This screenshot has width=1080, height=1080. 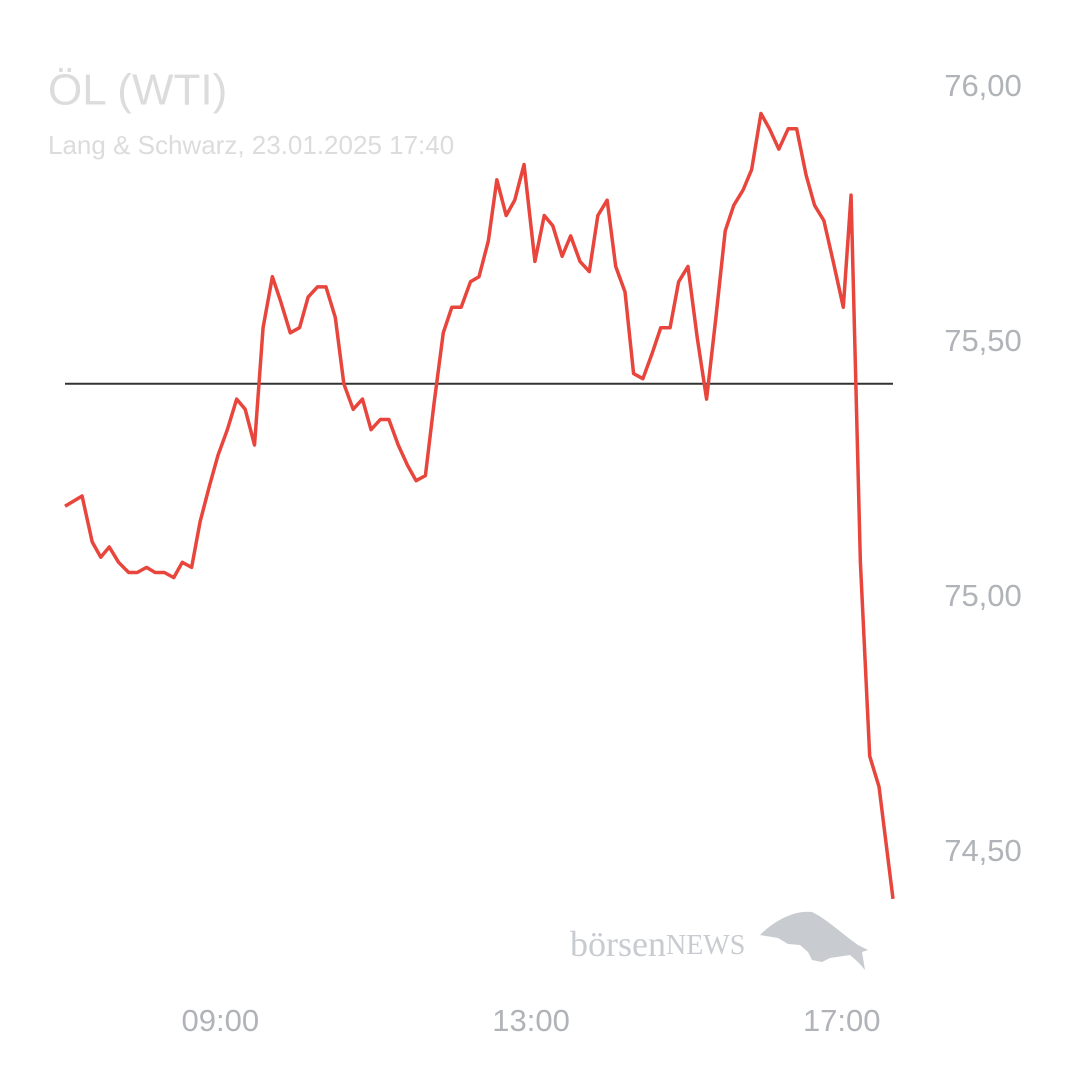 I want to click on y-tick-label: 74,50, so click(x=983, y=850).